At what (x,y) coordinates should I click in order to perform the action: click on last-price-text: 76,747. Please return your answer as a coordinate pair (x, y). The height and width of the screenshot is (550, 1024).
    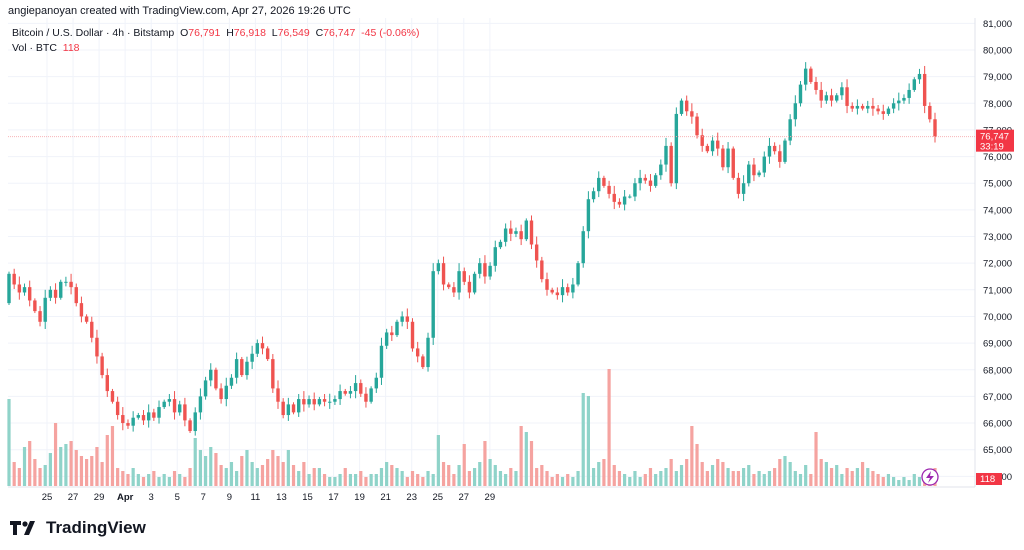
    Looking at the image, I should click on (994, 137).